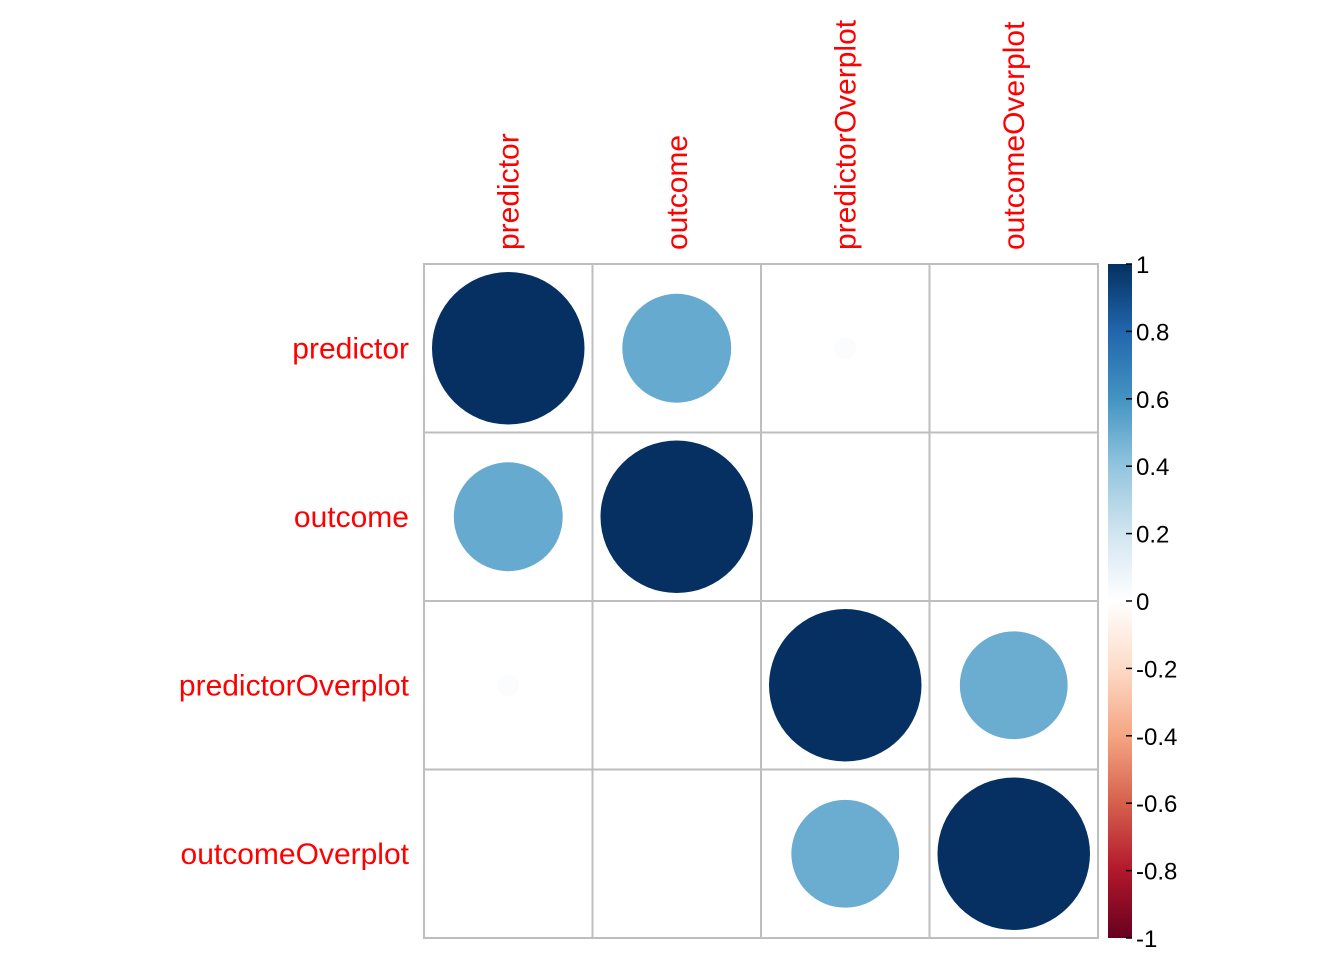 Image resolution: width=1344 pixels, height=960 pixels. Describe the element at coordinates (1156, 669) in the screenshot. I see `colorbar-tick-label: -0.2` at that location.